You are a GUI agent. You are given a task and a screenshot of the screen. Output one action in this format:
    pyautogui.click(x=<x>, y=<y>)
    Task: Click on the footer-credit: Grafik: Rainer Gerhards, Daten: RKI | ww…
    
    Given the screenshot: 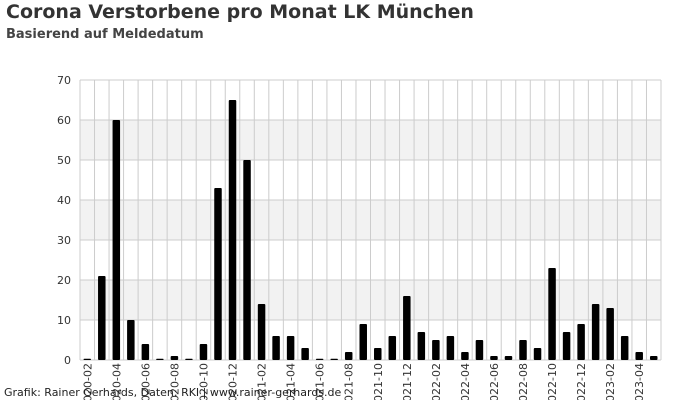 What is the action you would take?
    pyautogui.click(x=173, y=392)
    